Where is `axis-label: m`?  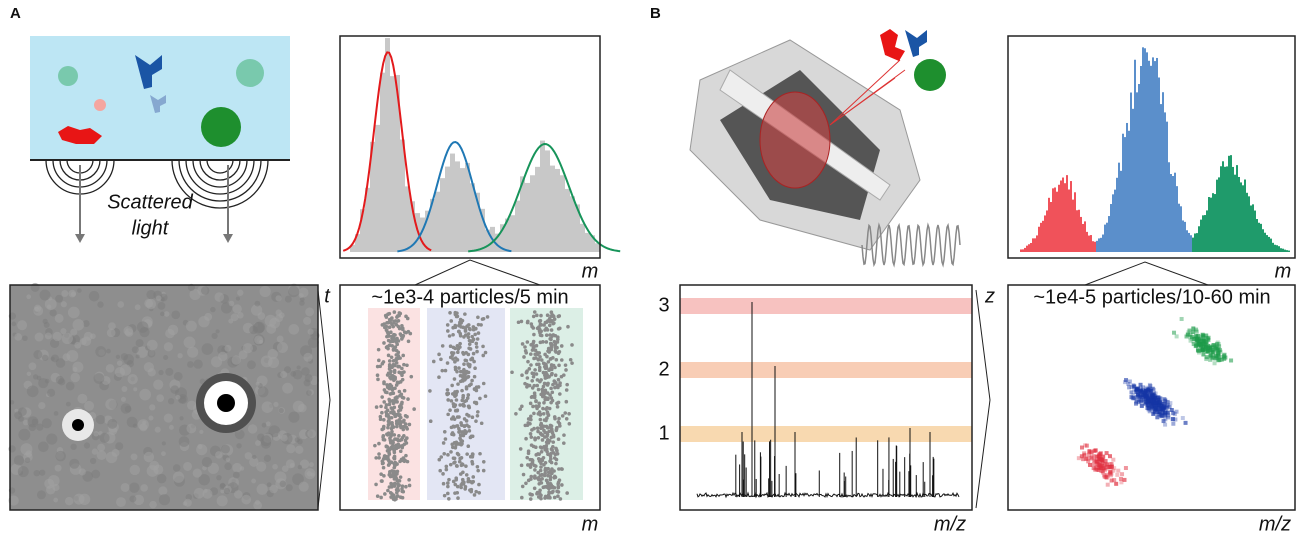 axis-label: m is located at coordinates (590, 271).